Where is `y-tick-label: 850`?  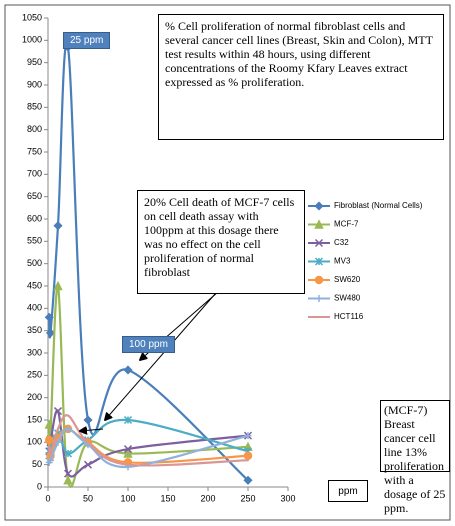 y-tick-label: 850 is located at coordinates (34, 107).